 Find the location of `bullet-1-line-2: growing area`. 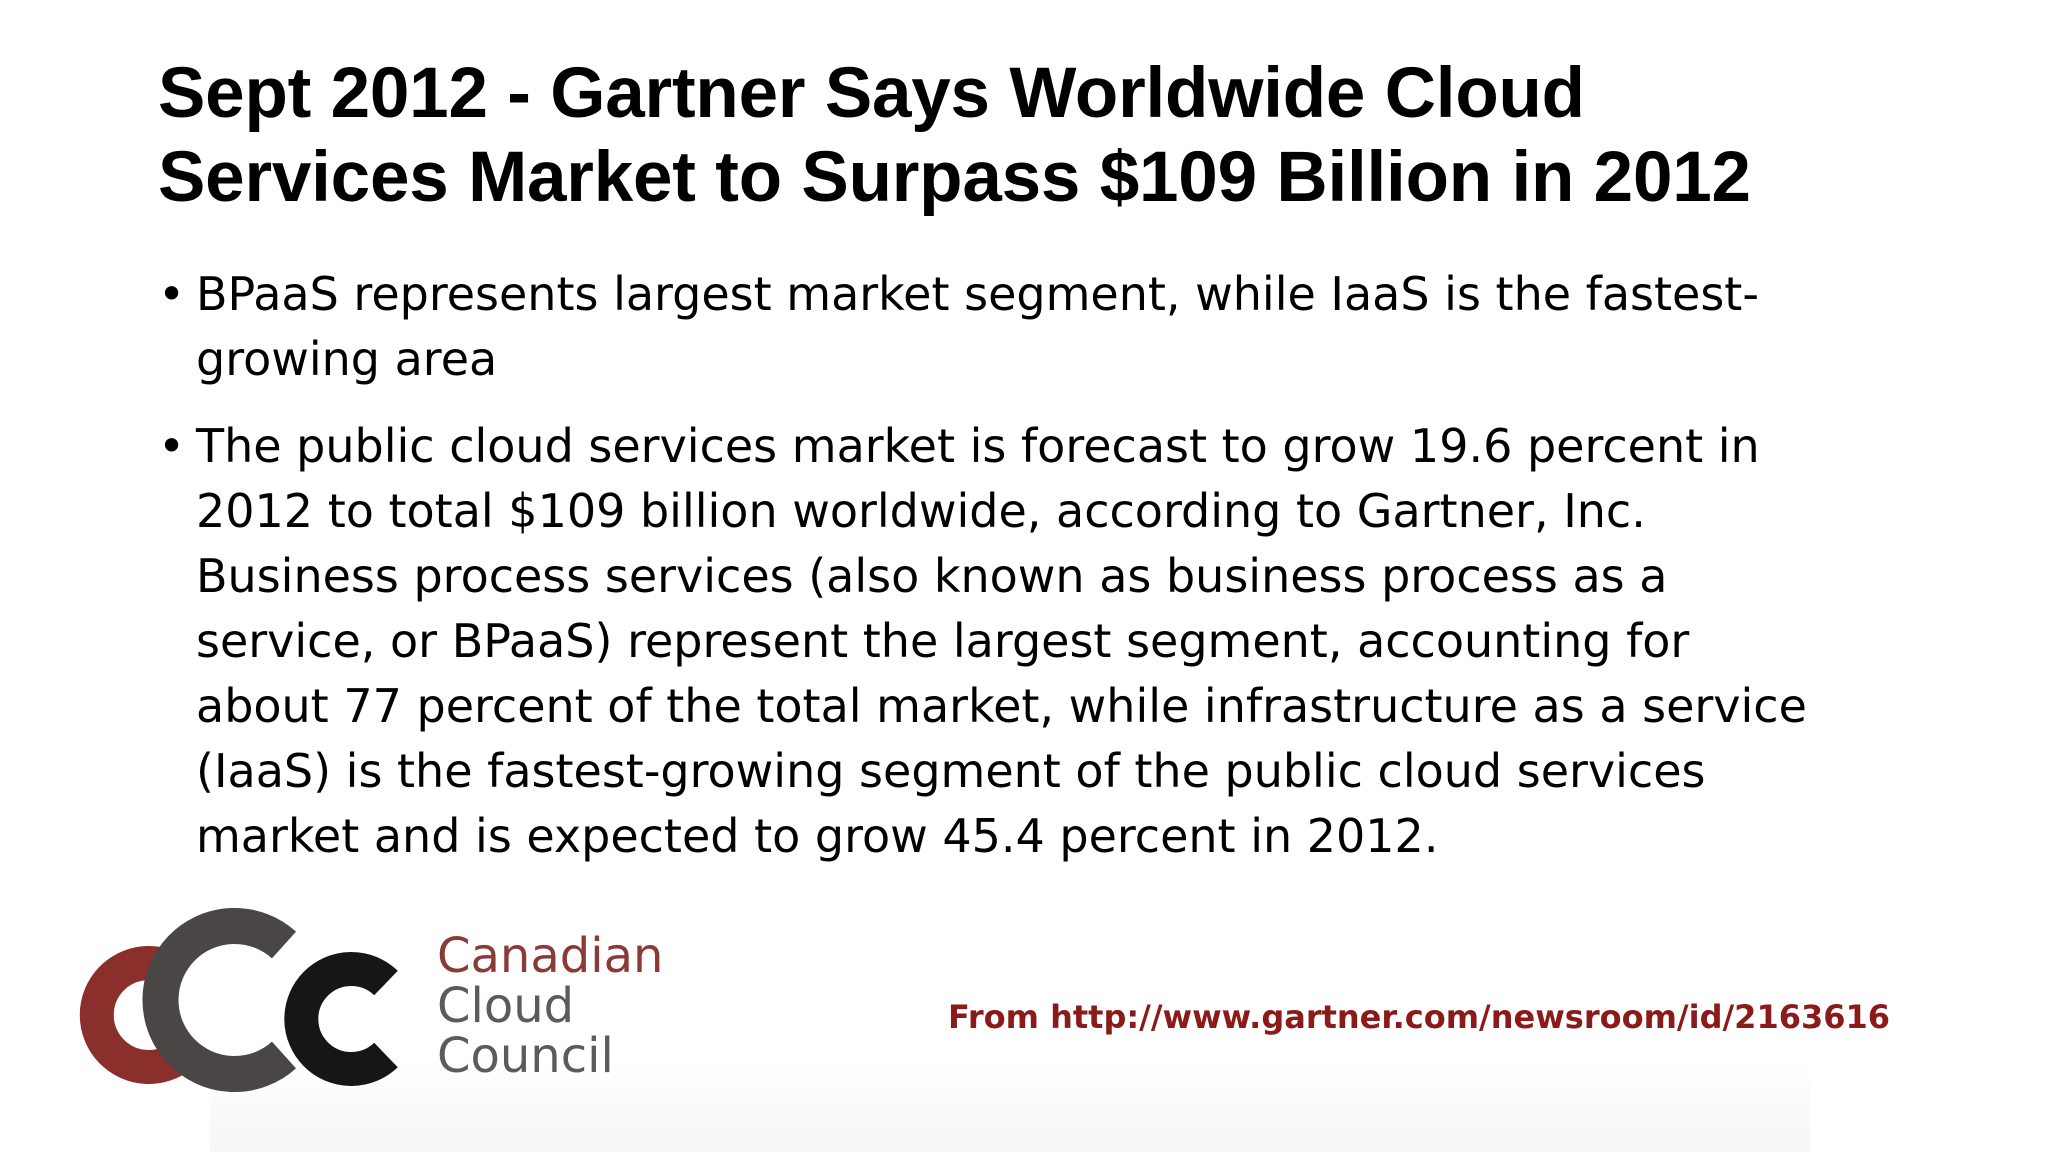

bullet-1-line-2: growing area is located at coordinates (347, 359).